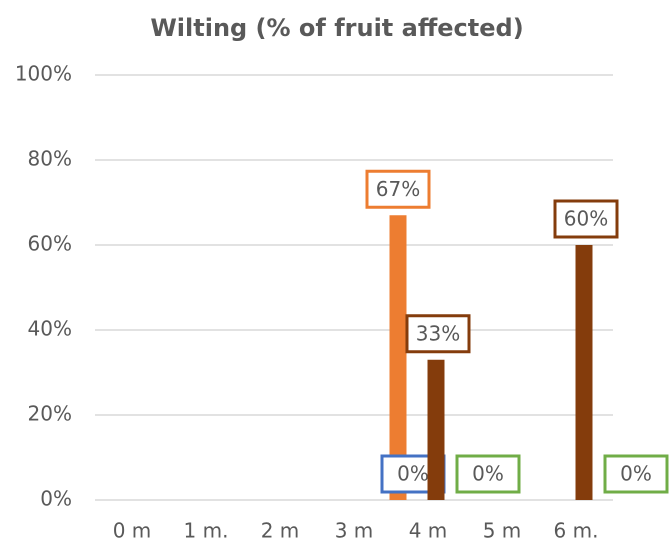 Image resolution: width=670 pixels, height=544 pixels. I want to click on data-label: 60%, so click(586, 219).